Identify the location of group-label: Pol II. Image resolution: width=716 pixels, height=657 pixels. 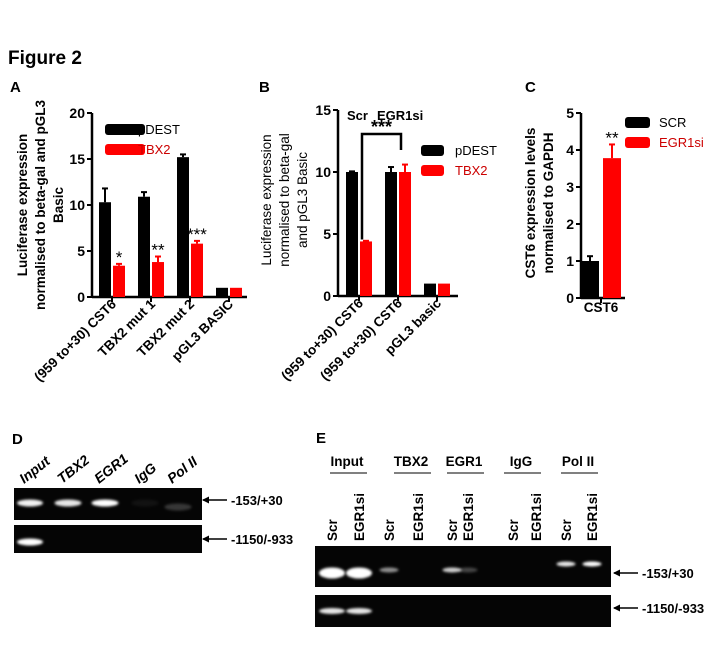
(578, 461).